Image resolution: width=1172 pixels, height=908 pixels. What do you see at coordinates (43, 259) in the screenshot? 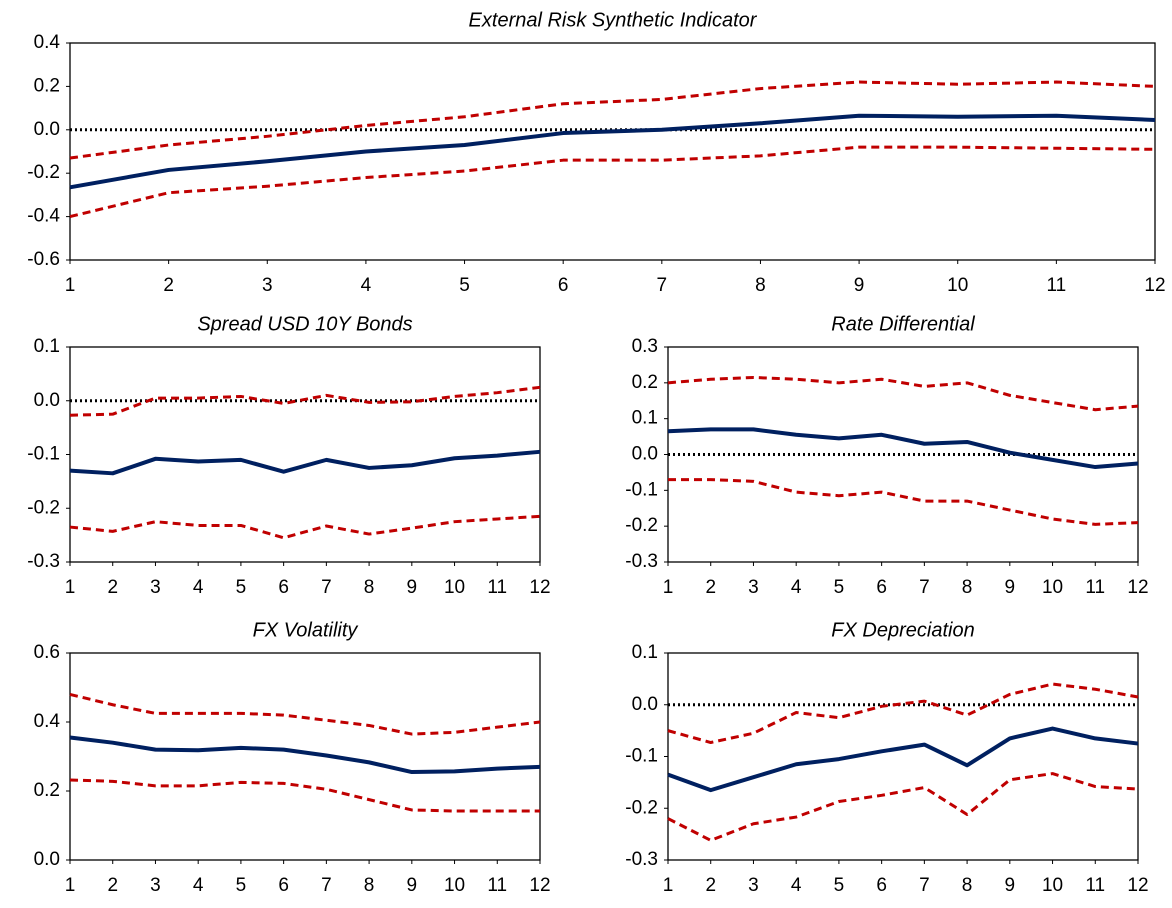
I see `y-tick-label: -0.6` at bounding box center [43, 259].